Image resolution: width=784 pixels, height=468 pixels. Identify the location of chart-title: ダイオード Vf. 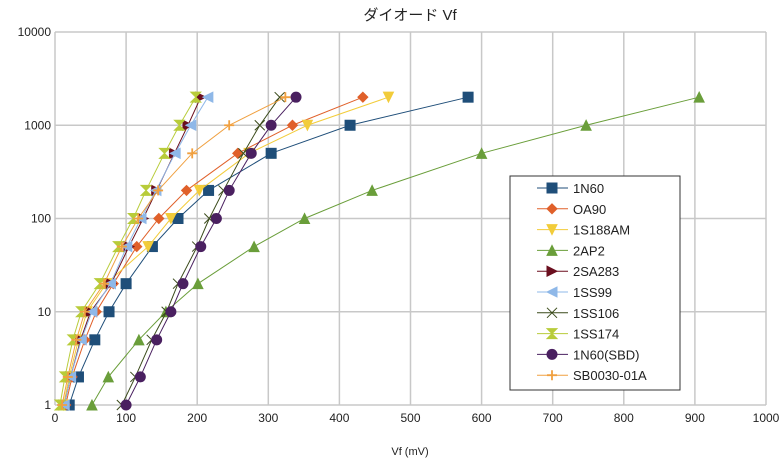
(410, 15).